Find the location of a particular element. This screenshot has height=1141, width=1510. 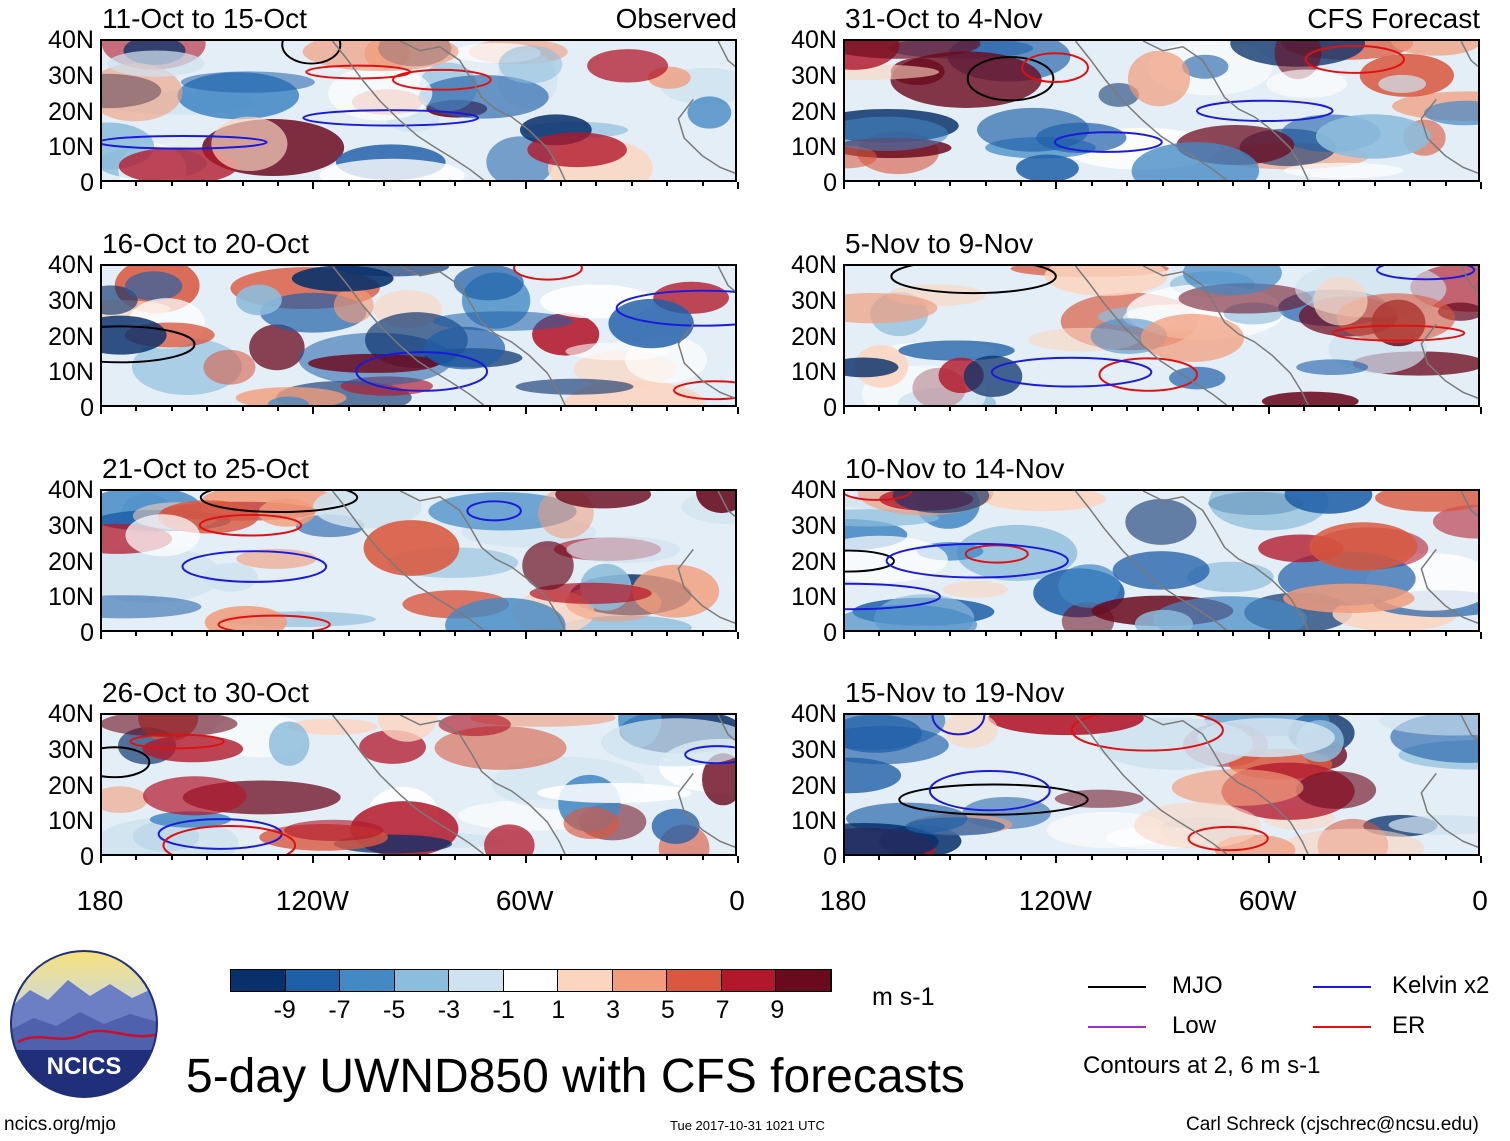

x-tick-label: 120W is located at coordinates (312, 900).